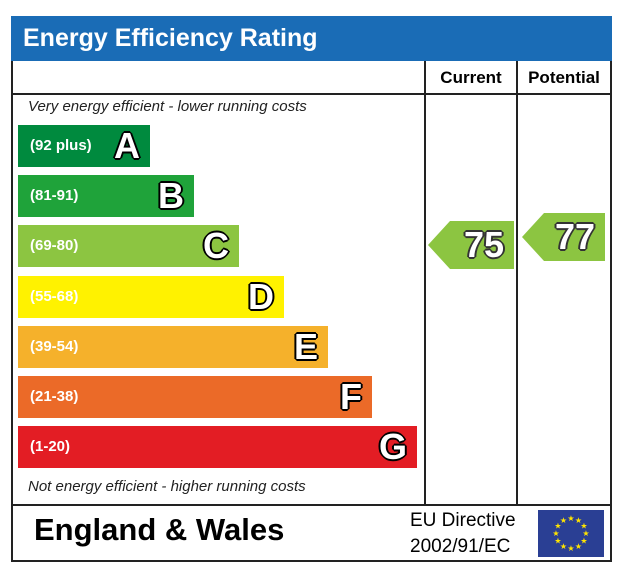 This screenshot has width=619, height=567. I want to click on current-column-header: Current, so click(471, 77).